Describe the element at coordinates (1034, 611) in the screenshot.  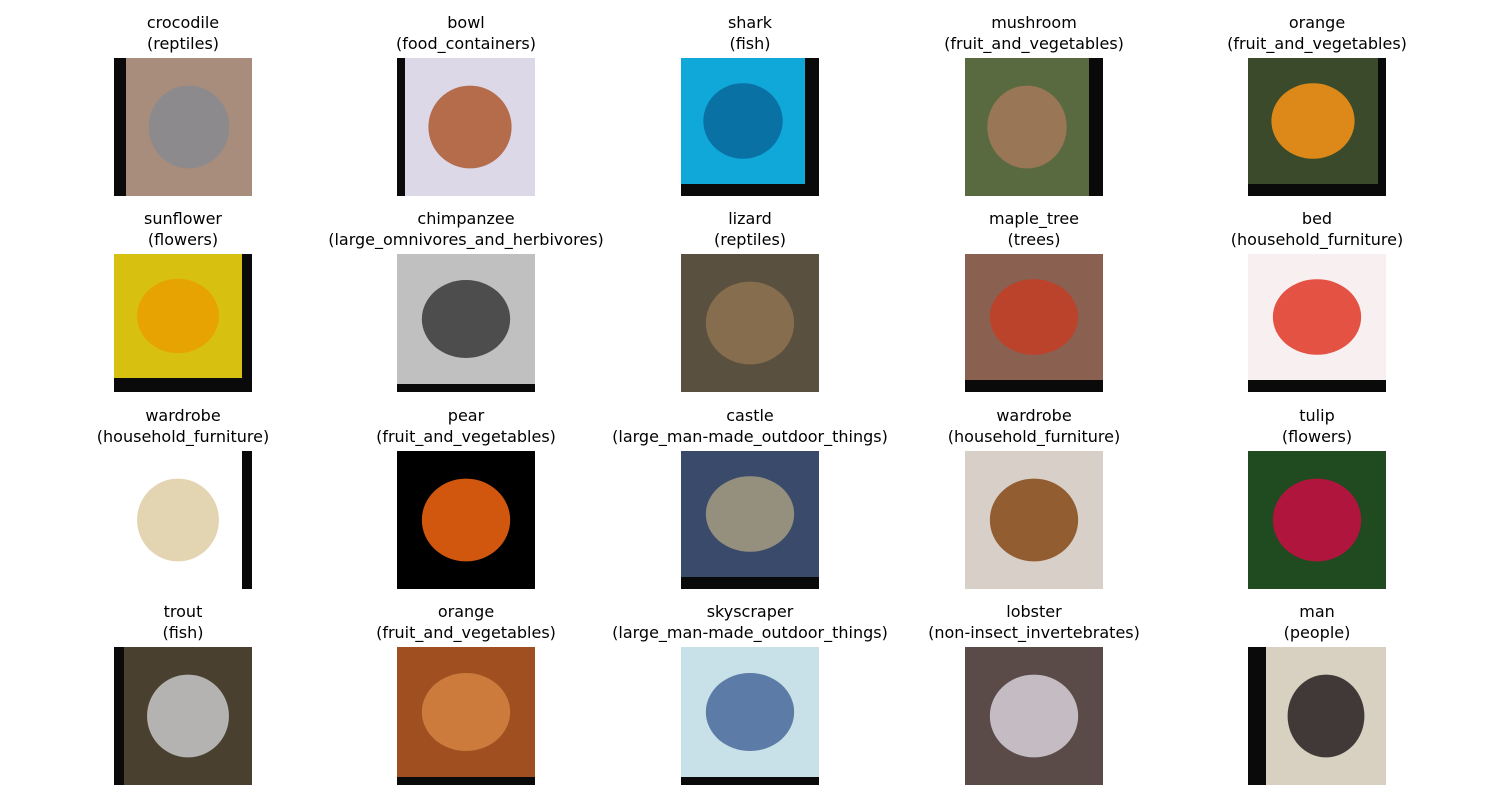
I see `image-label: lobster` at that location.